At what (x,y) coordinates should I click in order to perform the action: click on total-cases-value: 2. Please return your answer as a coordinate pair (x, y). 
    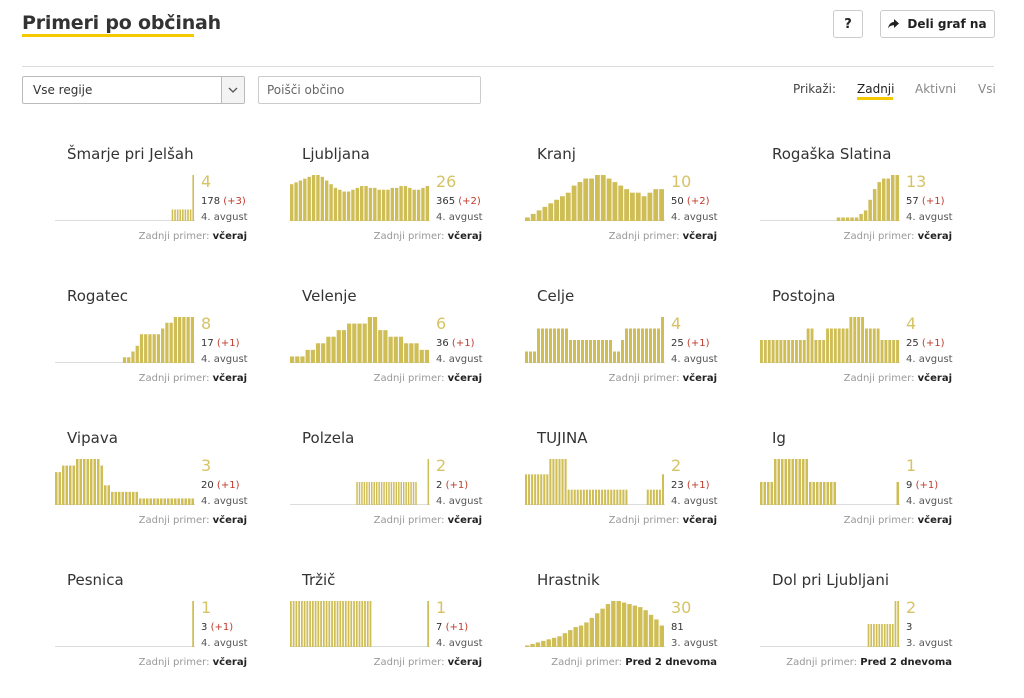
    Looking at the image, I should click on (439, 485).